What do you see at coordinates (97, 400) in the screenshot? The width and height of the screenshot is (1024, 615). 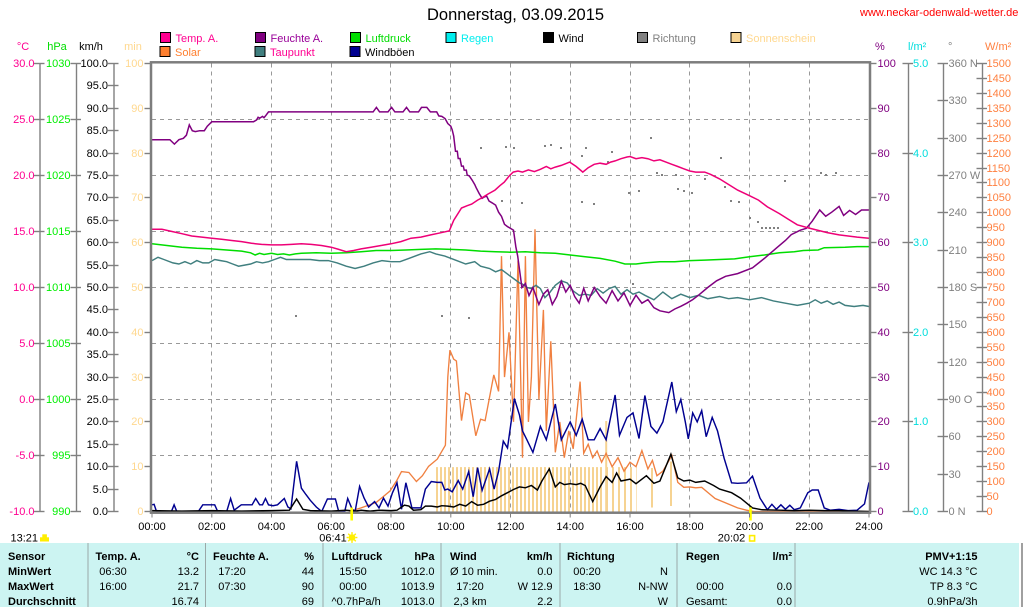 I see `svg-text: 25.0` at bounding box center [97, 400].